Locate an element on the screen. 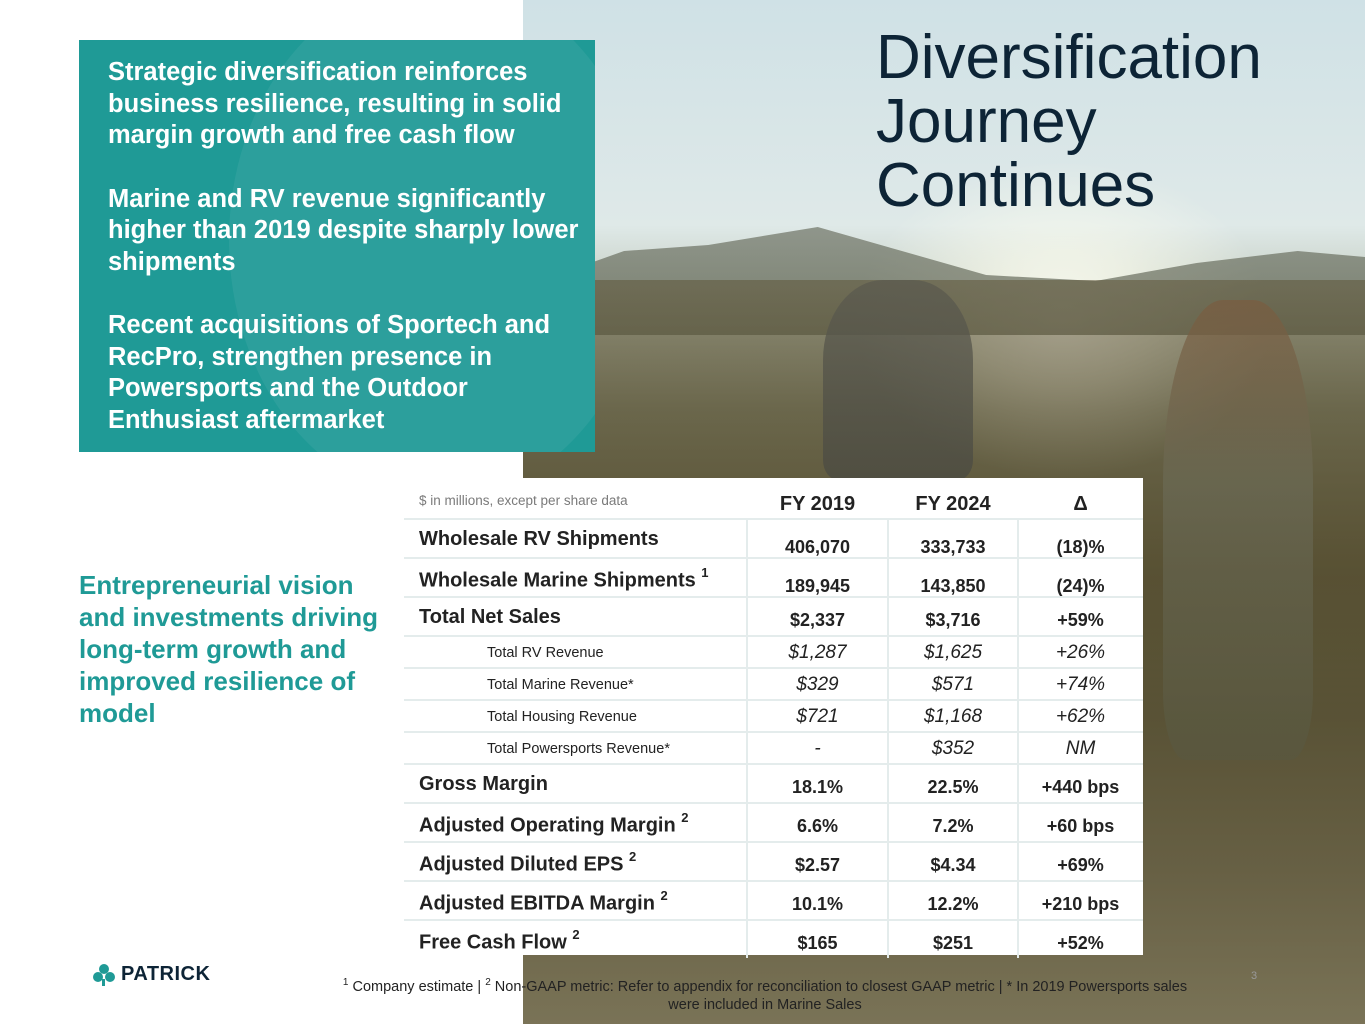  cell-delta: +69% is located at coordinates (1080, 865).